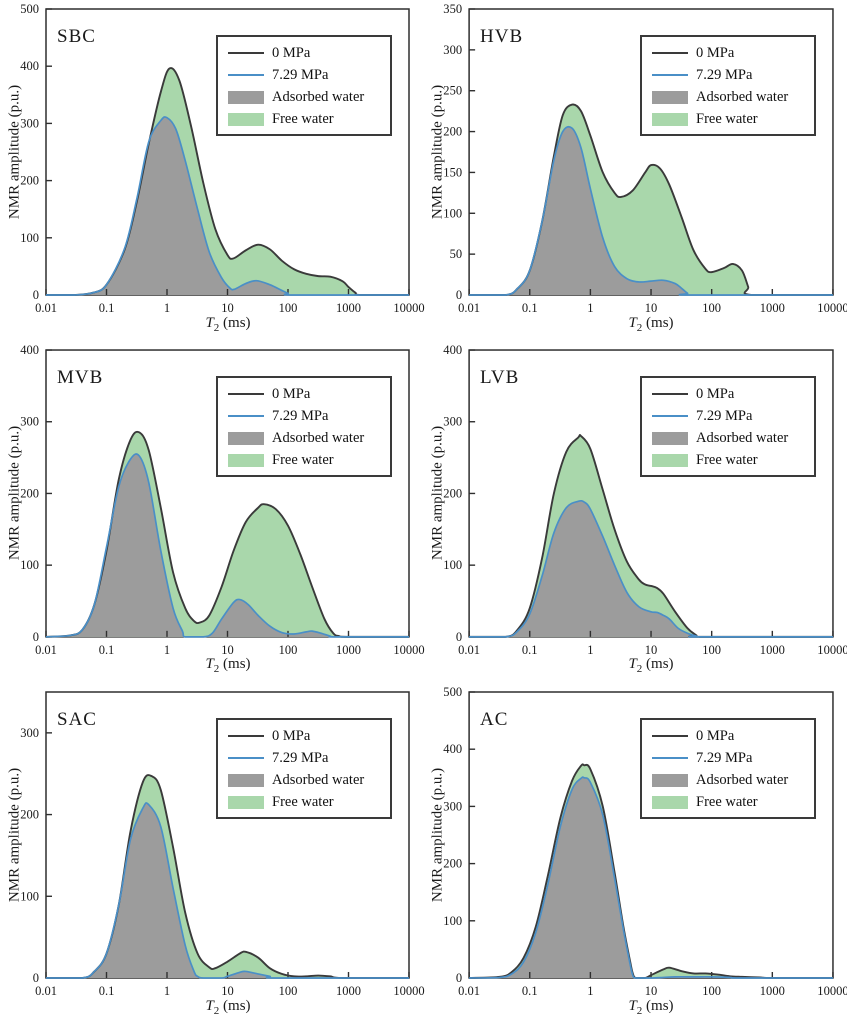 Image resolution: width=847 pixels, height=1024 pixels. I want to click on y-tick-label: 250, so click(452, 91).